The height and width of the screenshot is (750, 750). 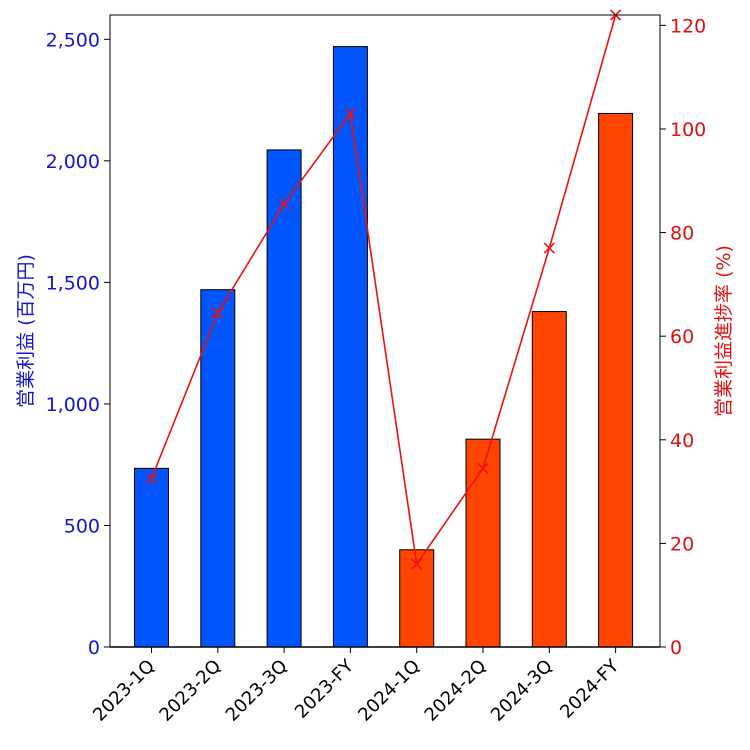 What do you see at coordinates (218, 313) in the screenshot?
I see `progress-marker-2023-2Q` at bounding box center [218, 313].